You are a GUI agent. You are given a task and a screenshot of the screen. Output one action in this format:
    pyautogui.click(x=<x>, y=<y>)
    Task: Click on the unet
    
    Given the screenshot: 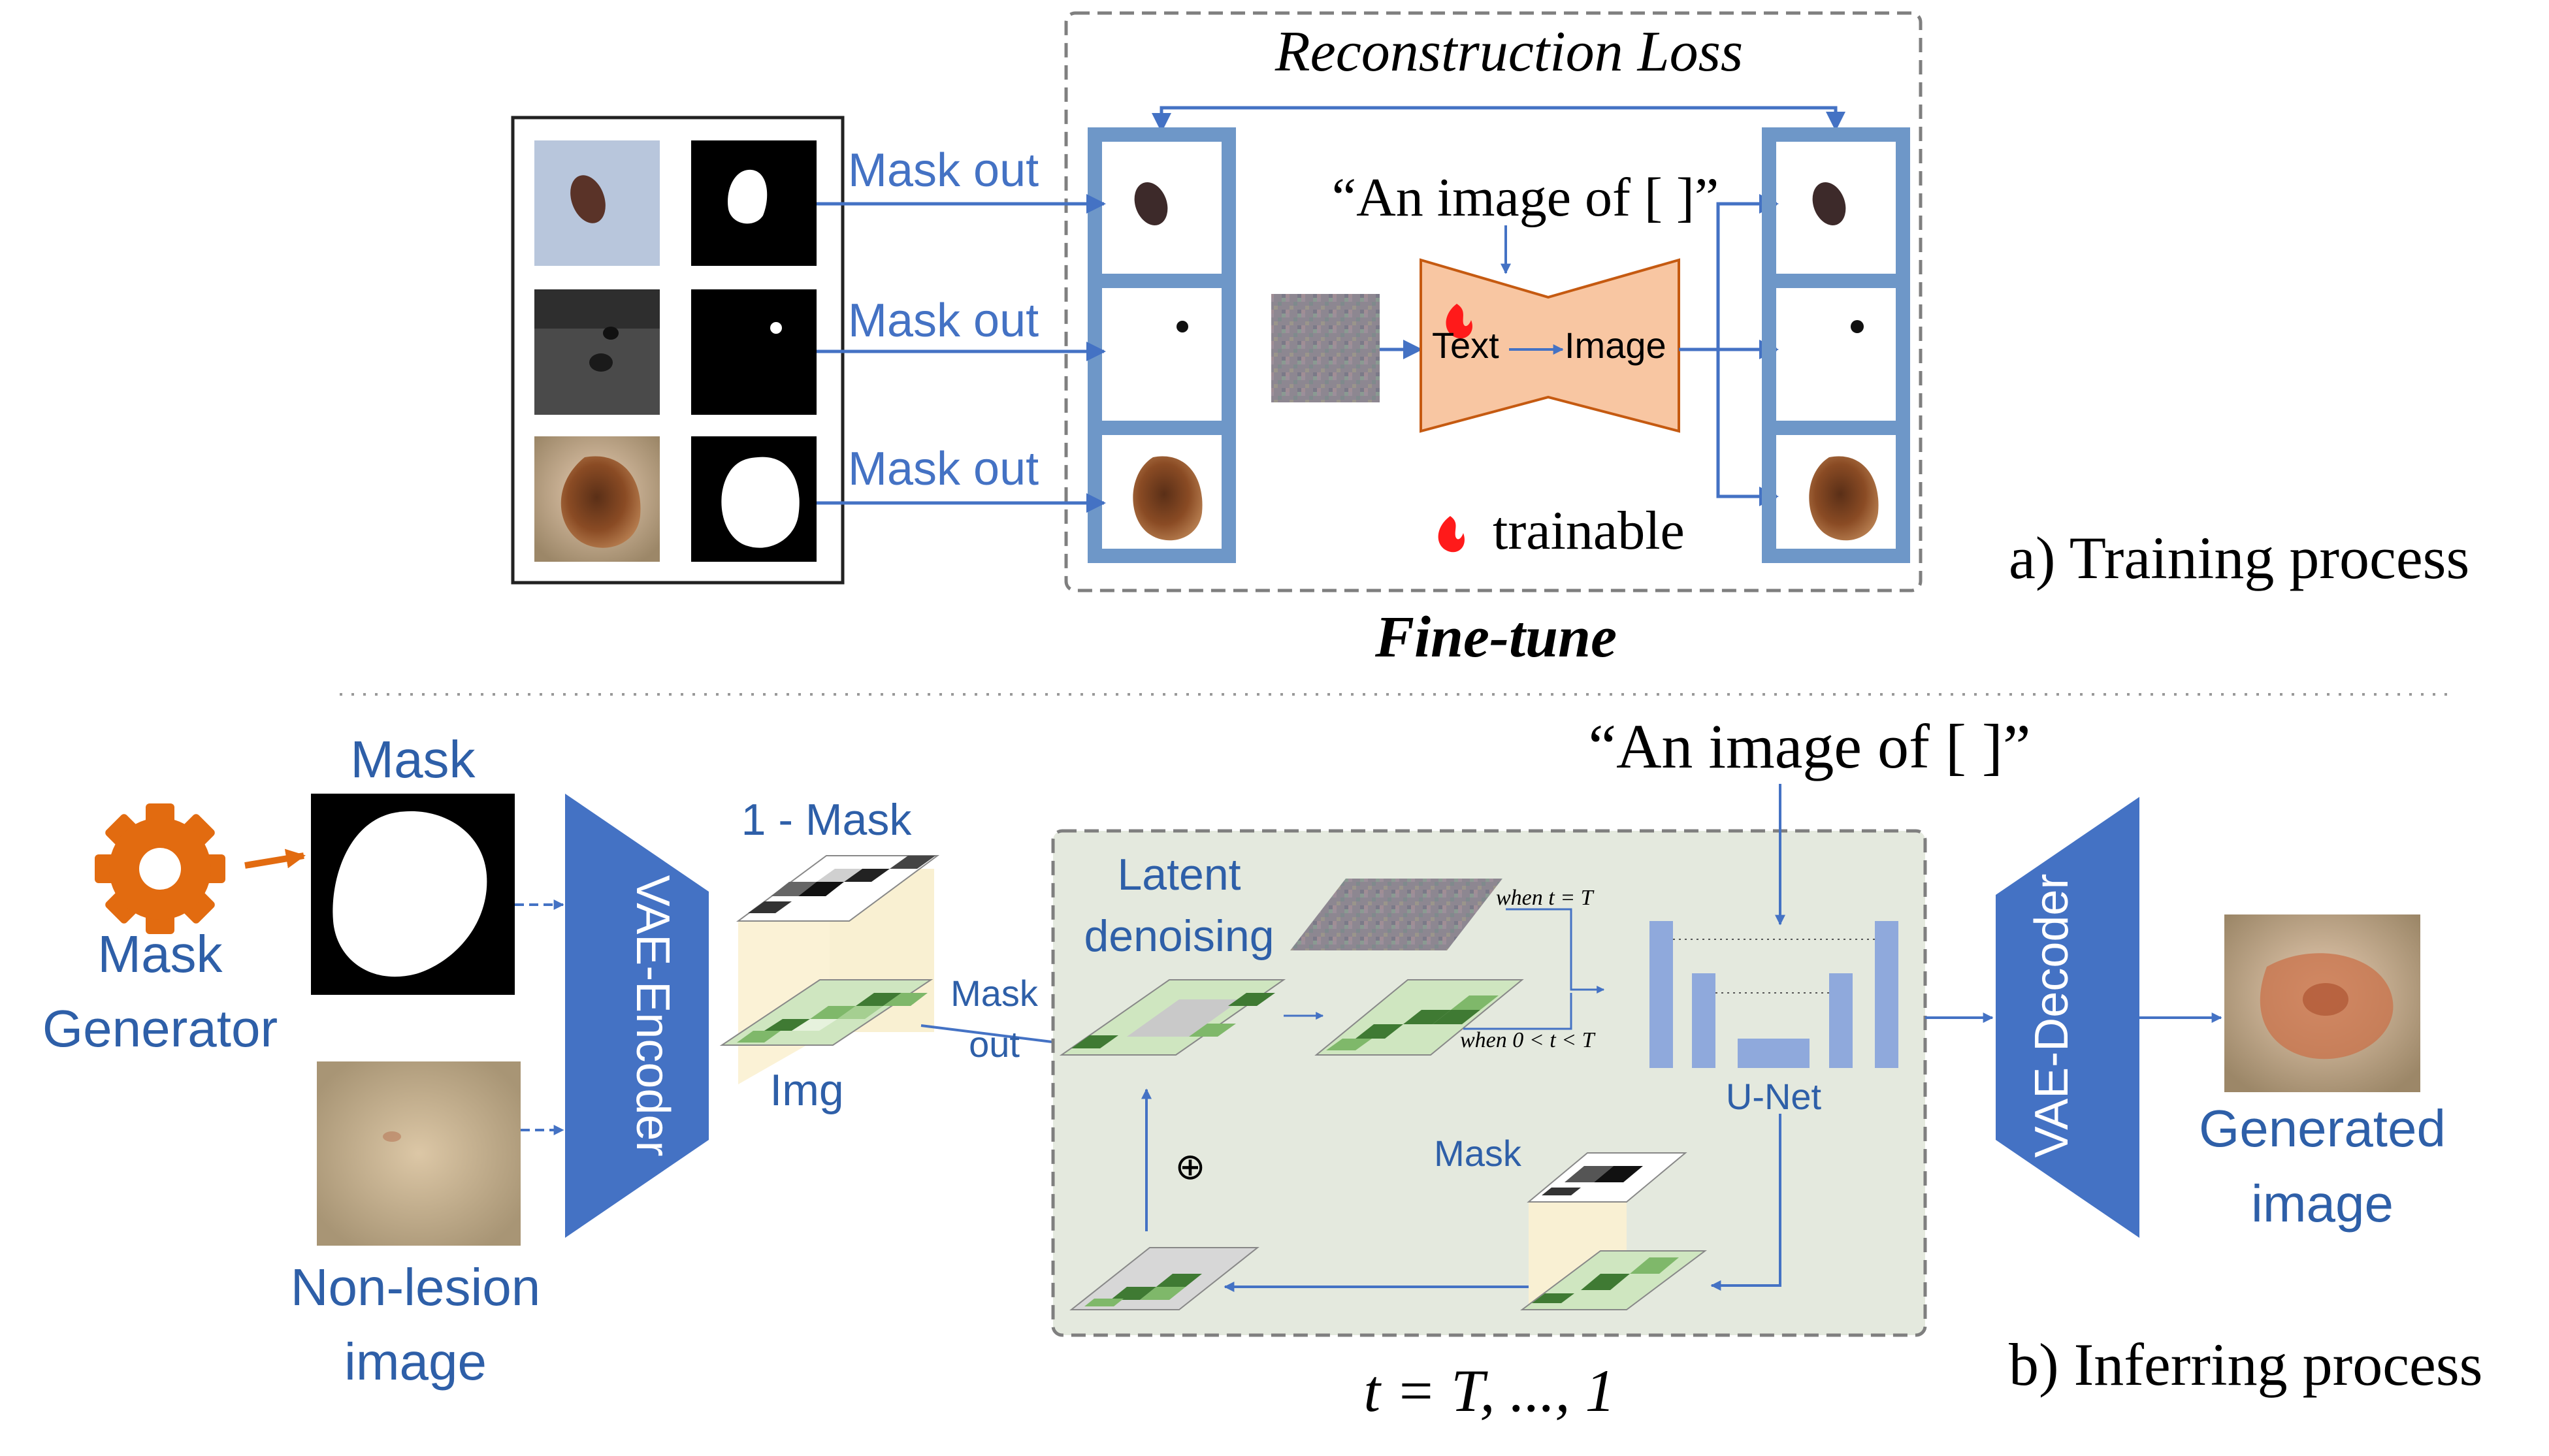 What is the action you would take?
    pyautogui.click(x=1773, y=994)
    